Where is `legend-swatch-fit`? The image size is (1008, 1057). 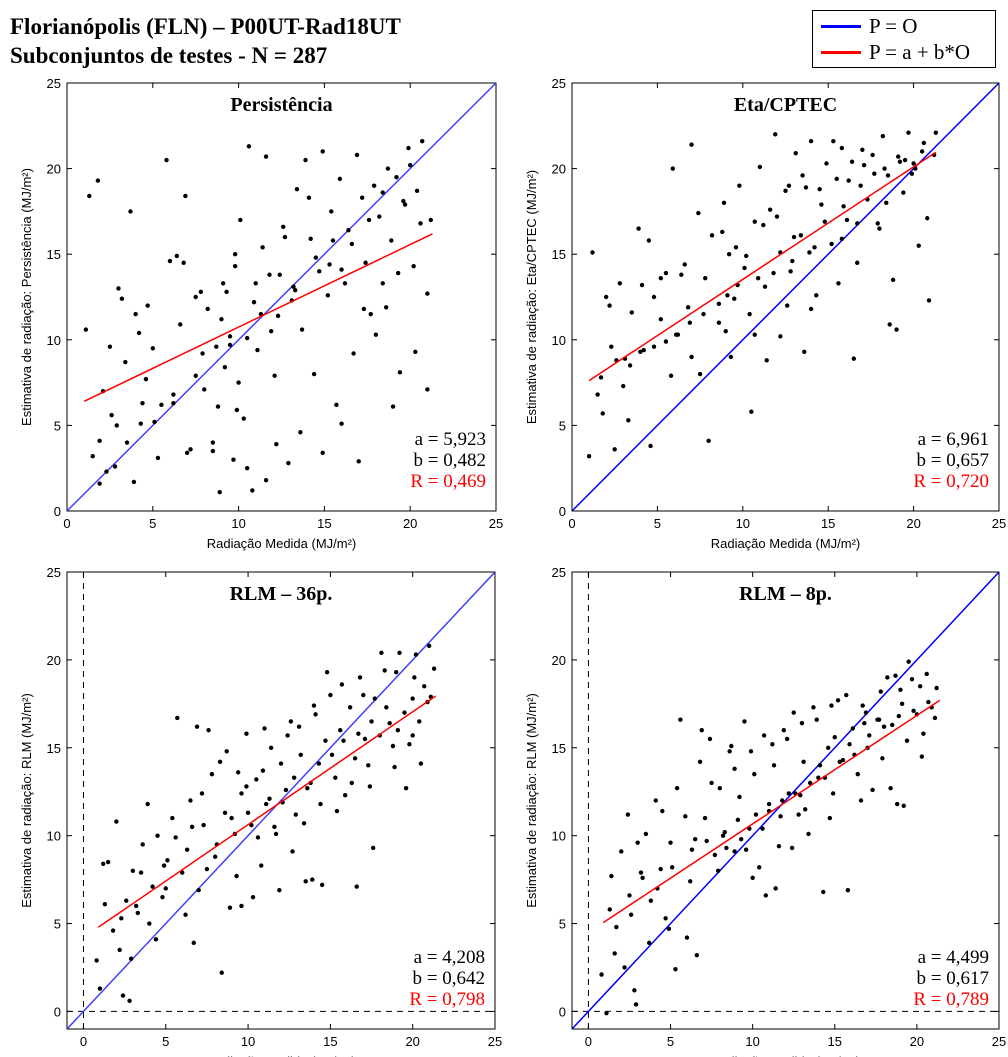
legend-swatch-fit is located at coordinates (841, 52).